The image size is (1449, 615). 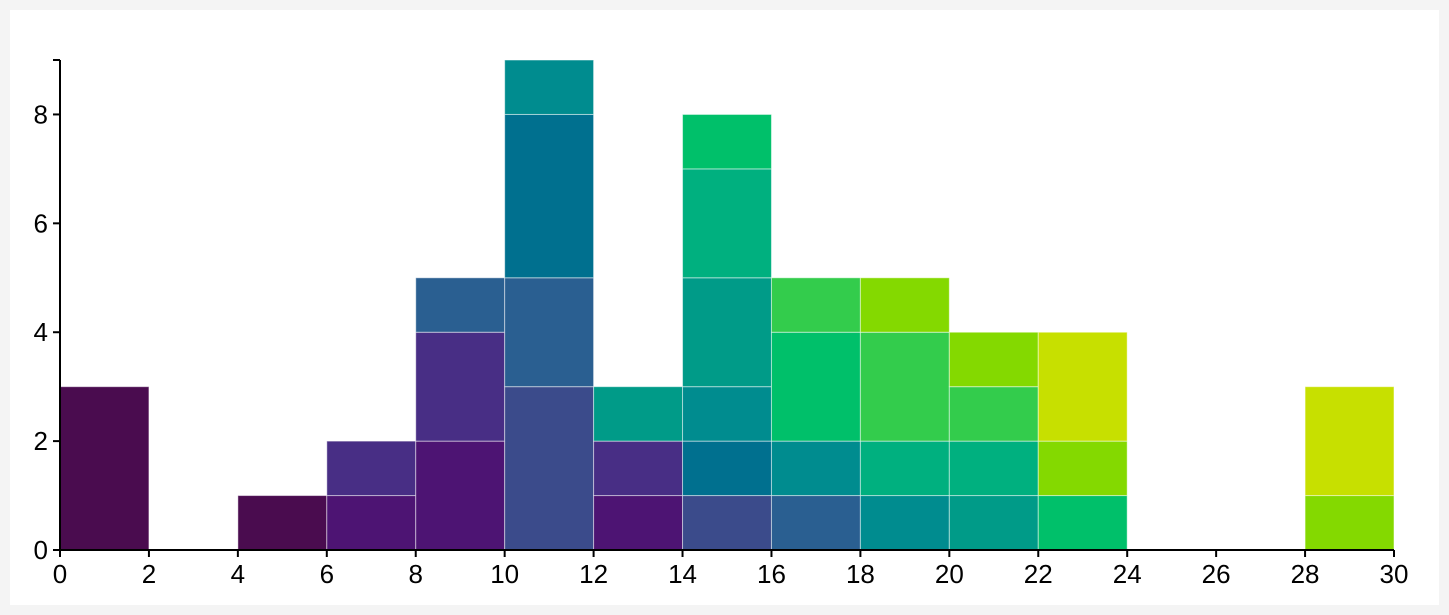 I want to click on y-tick-label: 2, so click(x=41, y=441).